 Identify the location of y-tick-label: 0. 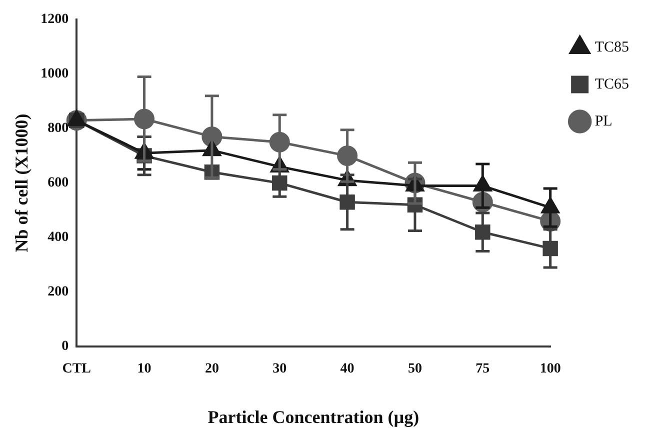
(65, 346).